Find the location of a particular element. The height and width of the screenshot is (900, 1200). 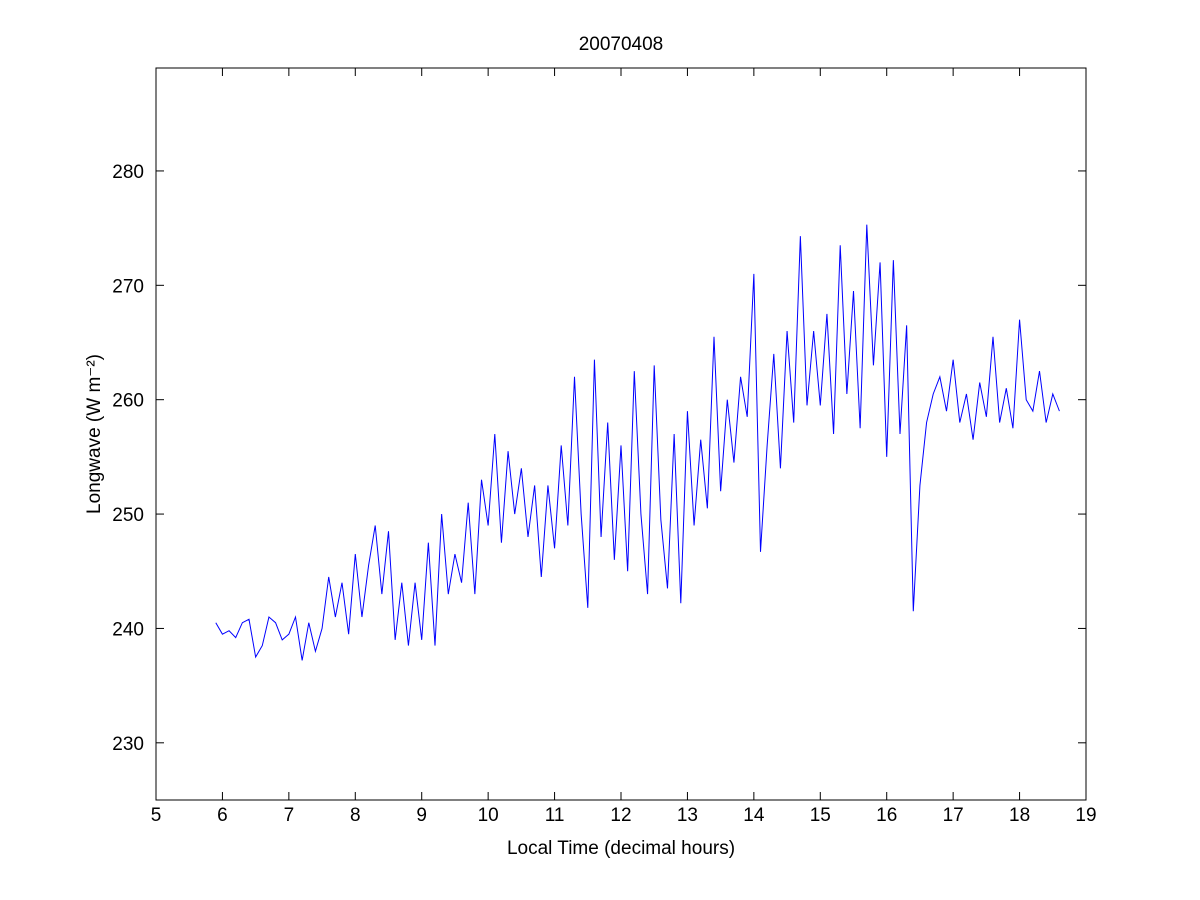

x-tick-label: 7 is located at coordinates (289, 815).